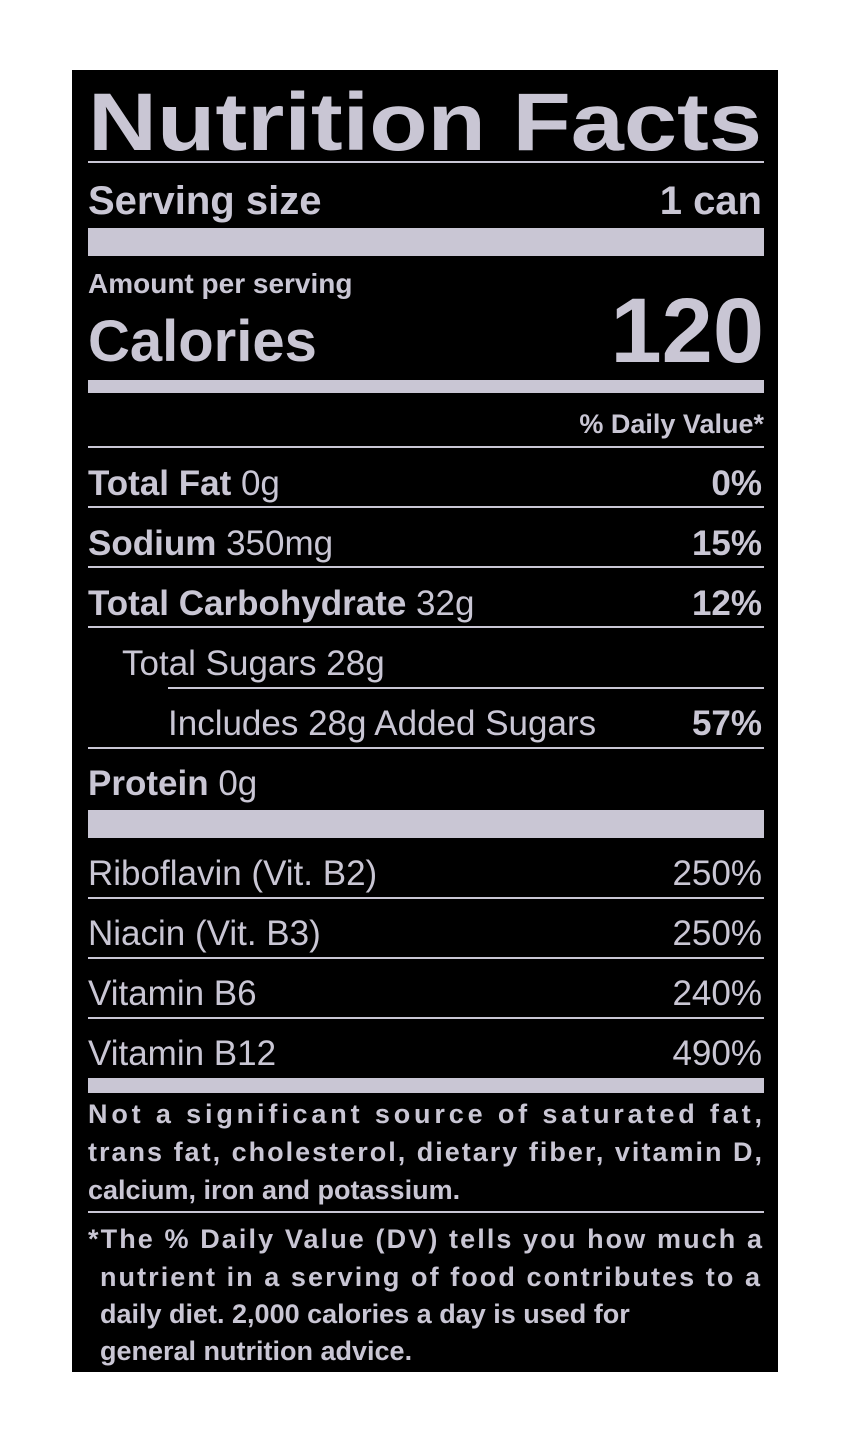  Describe the element at coordinates (202, 341) in the screenshot. I see `calories-label: Calories` at that location.